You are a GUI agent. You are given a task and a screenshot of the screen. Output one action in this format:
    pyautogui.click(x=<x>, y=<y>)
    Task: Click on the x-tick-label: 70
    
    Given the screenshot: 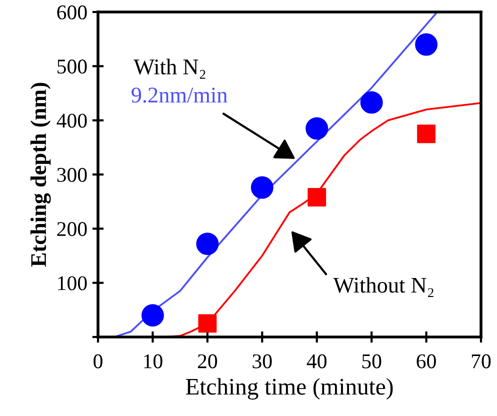 What is the action you would take?
    pyautogui.click(x=481, y=361)
    